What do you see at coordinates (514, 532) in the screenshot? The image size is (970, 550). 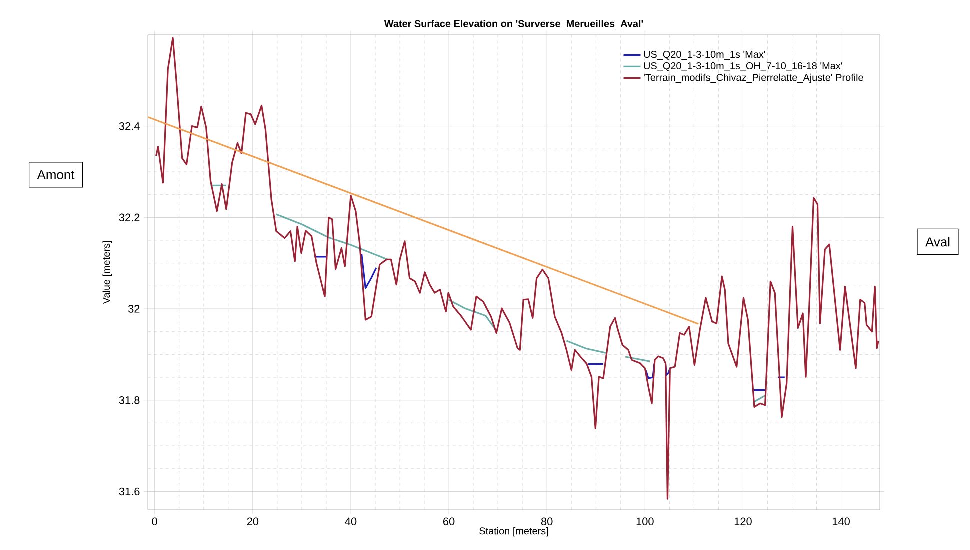 I see `x-axis-title: Station [meters]` at bounding box center [514, 532].